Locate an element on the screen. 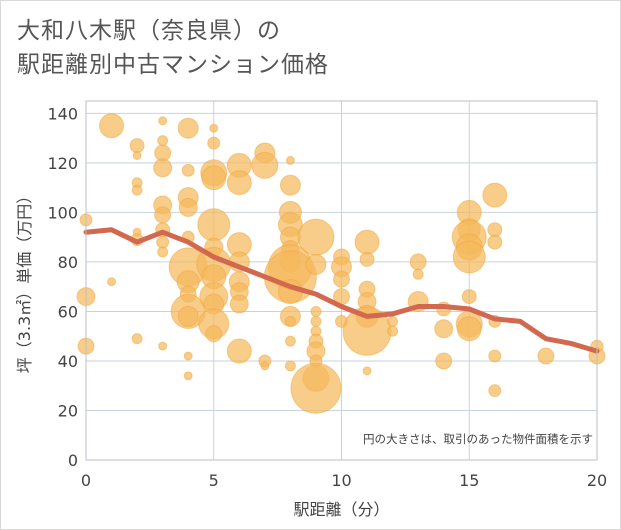 This screenshot has height=530, width=621. y-tick-label: 0 is located at coordinates (73, 460).